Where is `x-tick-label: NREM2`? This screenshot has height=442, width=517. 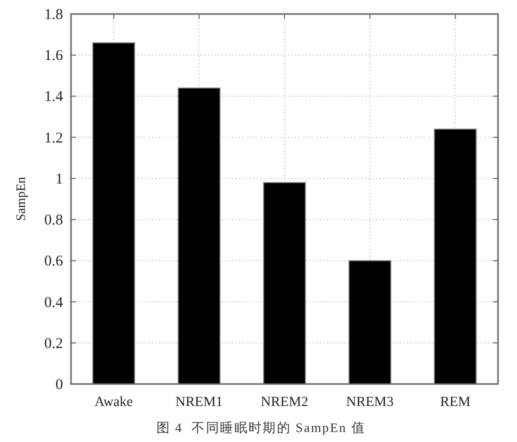
x-tick-label: NREM2 is located at coordinates (284, 402).